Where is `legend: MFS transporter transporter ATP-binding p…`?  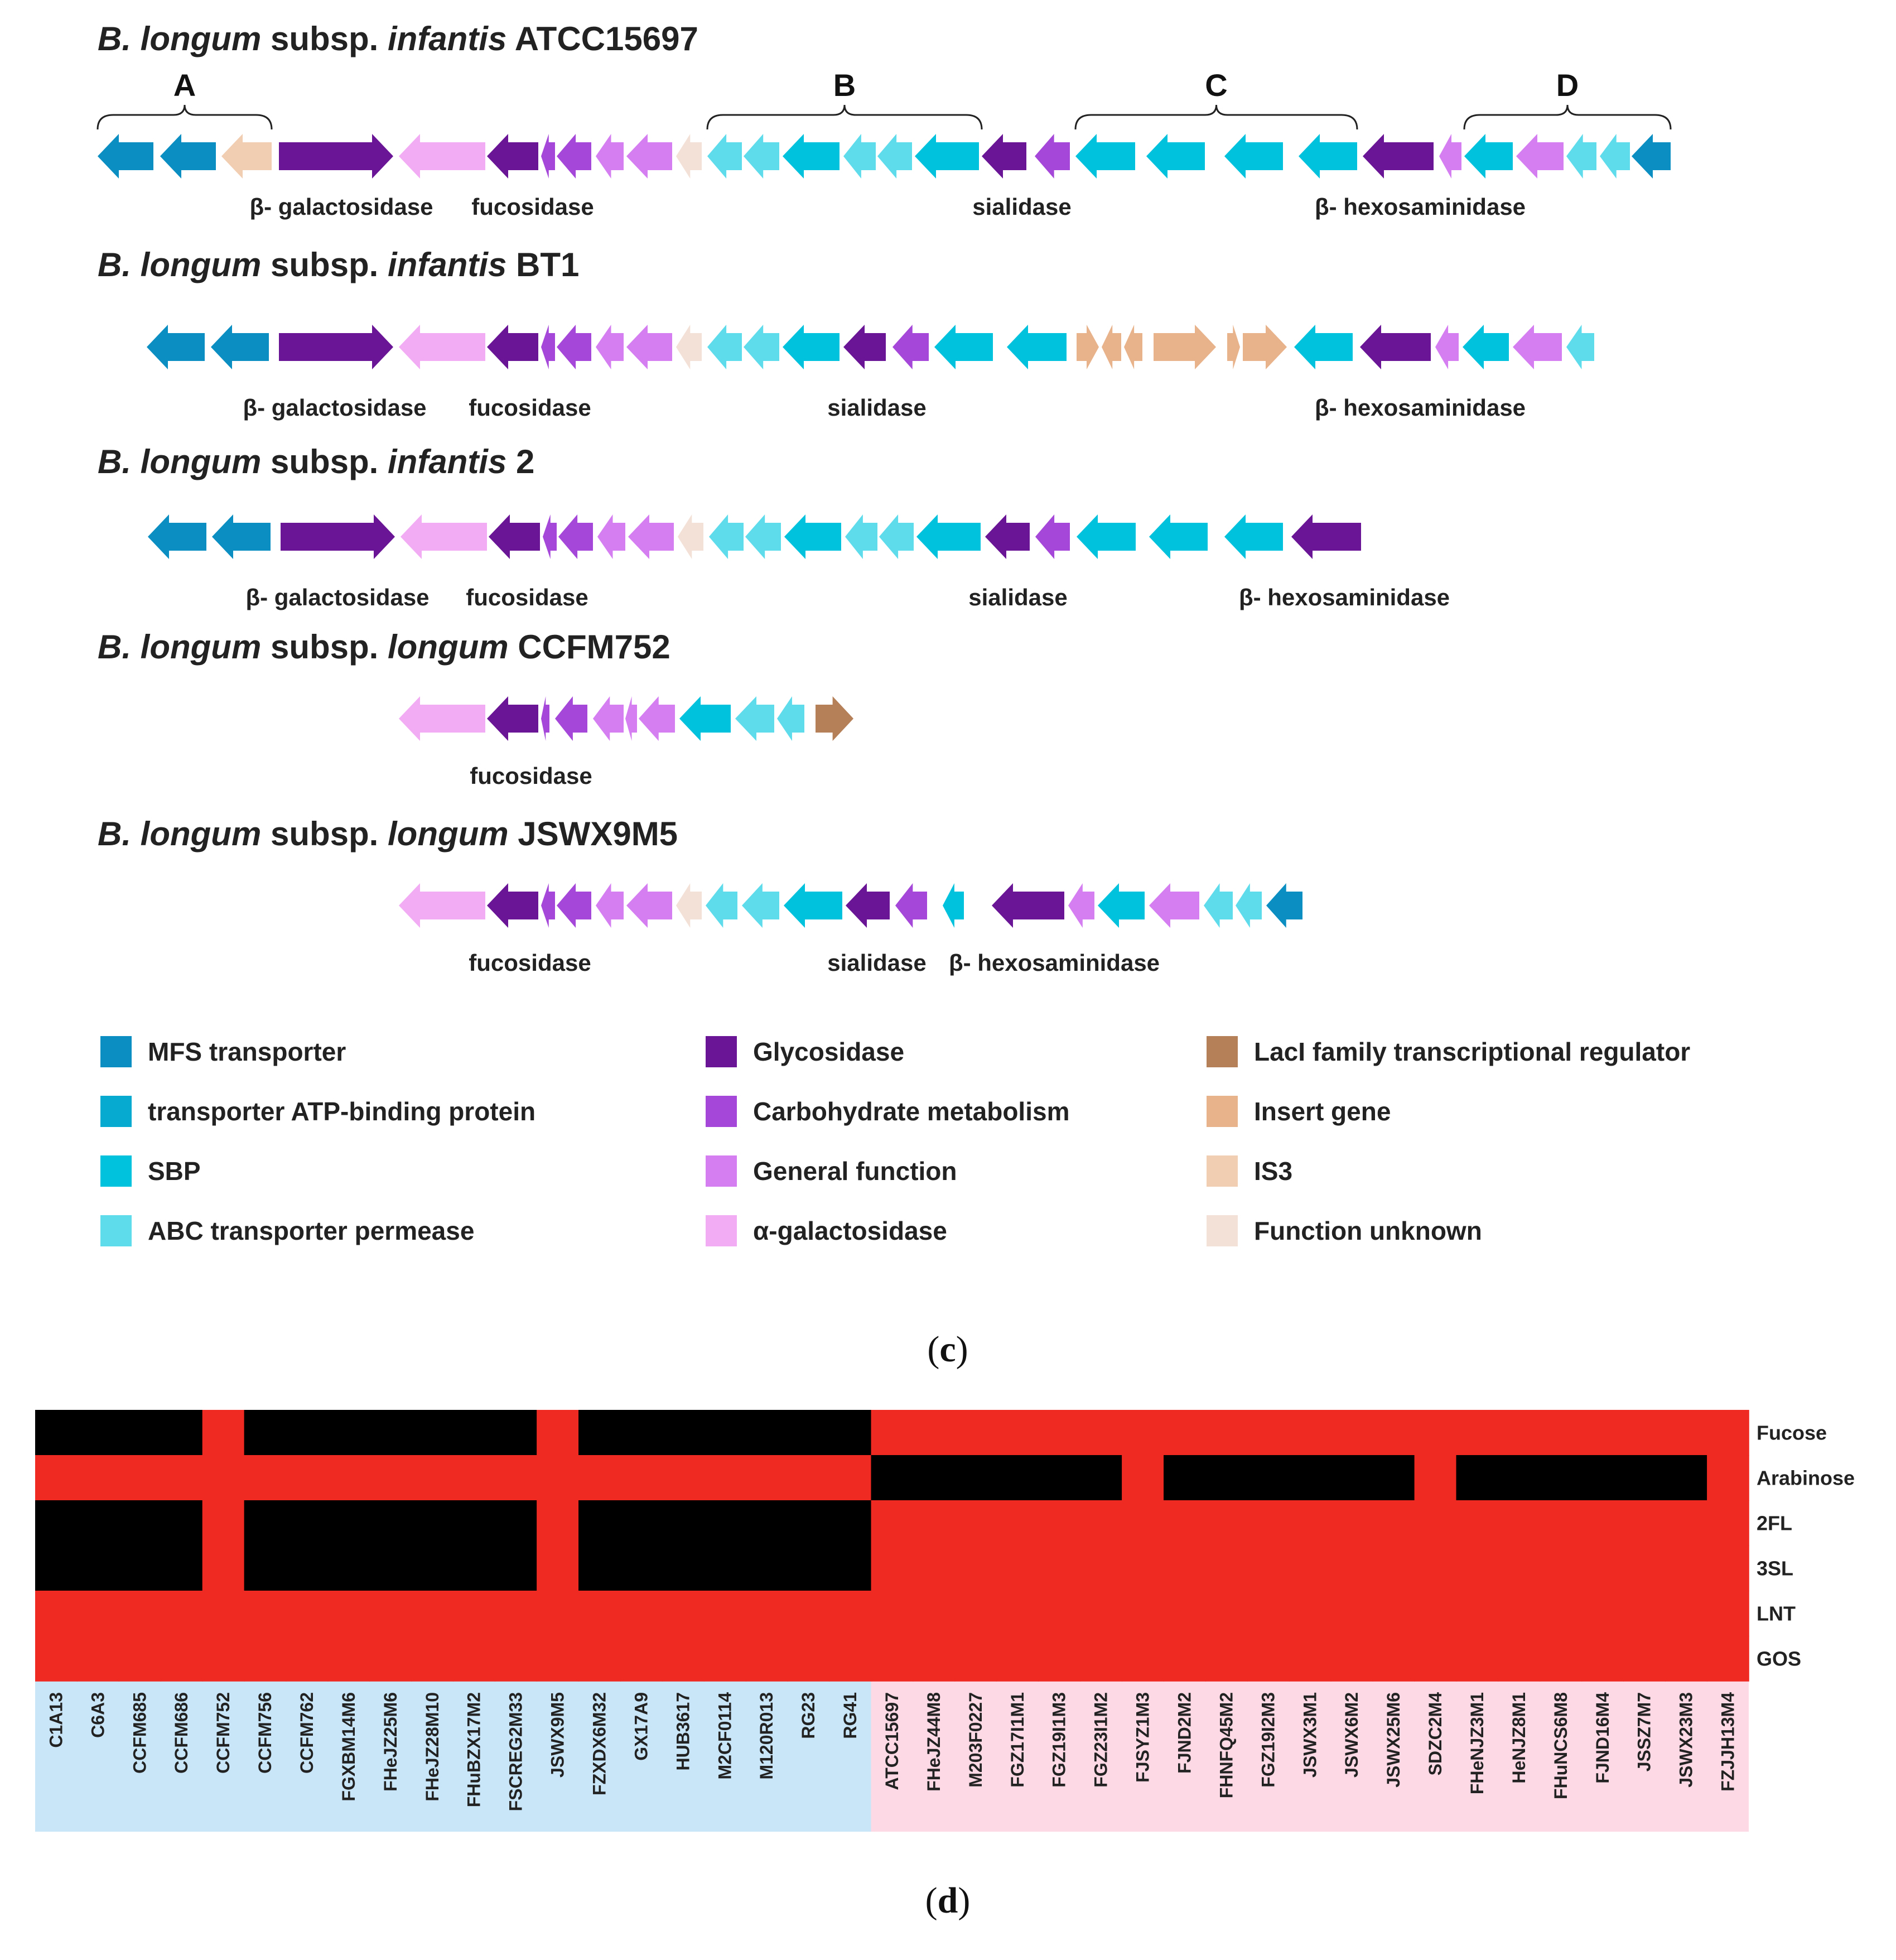
legend: MFS transporter transporter ATP-binding p… is located at coordinates (895, 1141).